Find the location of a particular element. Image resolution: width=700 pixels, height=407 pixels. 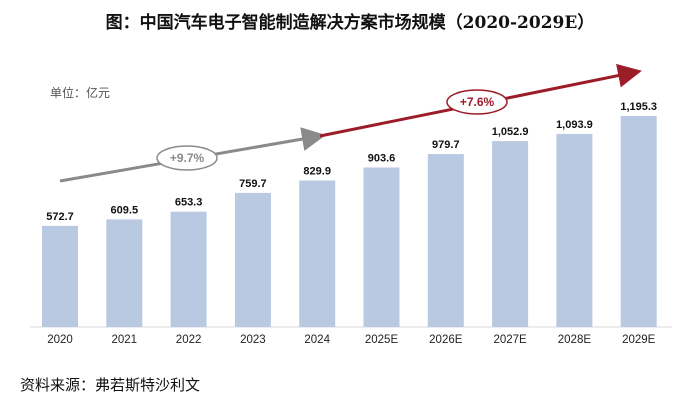

x-tick-2022: 2022 is located at coordinates (189, 340).